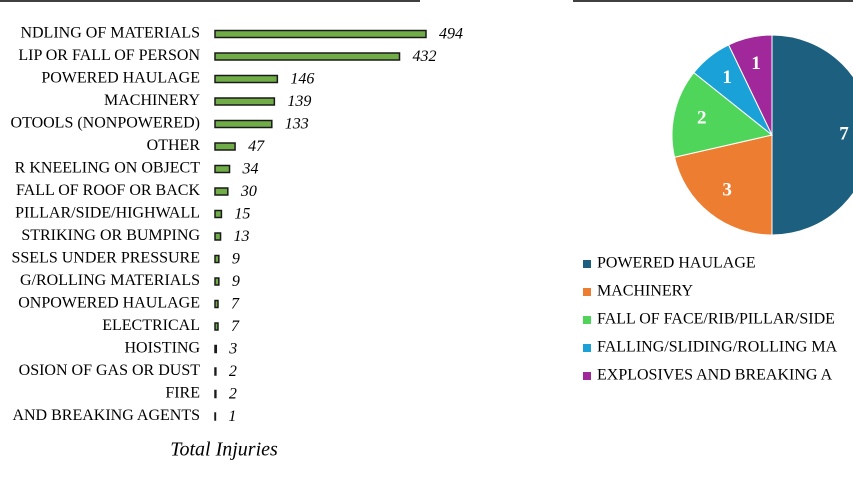 Image resolution: width=853 pixels, height=480 pixels. What do you see at coordinates (250, 169) in the screenshot?
I see `value-label: 34` at bounding box center [250, 169].